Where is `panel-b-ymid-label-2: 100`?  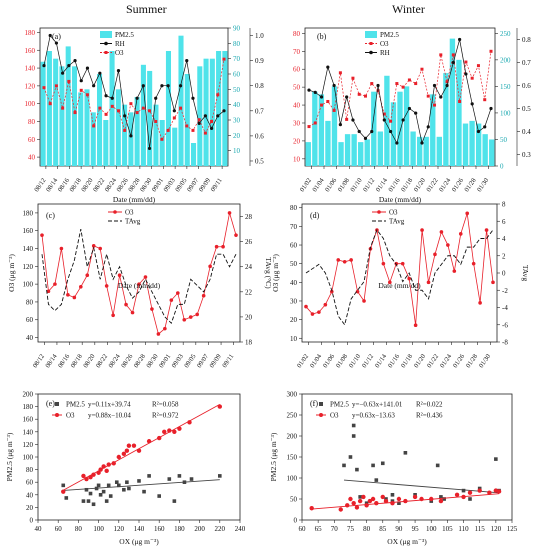
panel-b-ymid-label-2: 100 is located at coordinates (505, 113).